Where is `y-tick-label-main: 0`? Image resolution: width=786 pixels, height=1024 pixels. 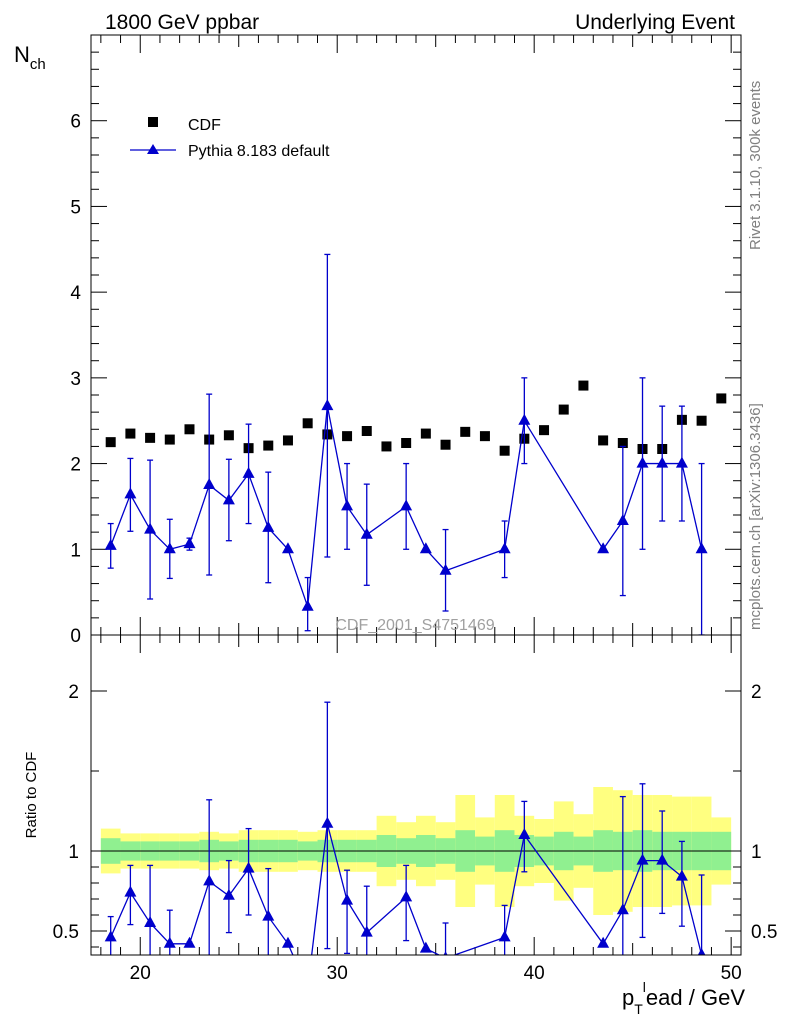
y-tick-label-main: 0 is located at coordinates (75, 636).